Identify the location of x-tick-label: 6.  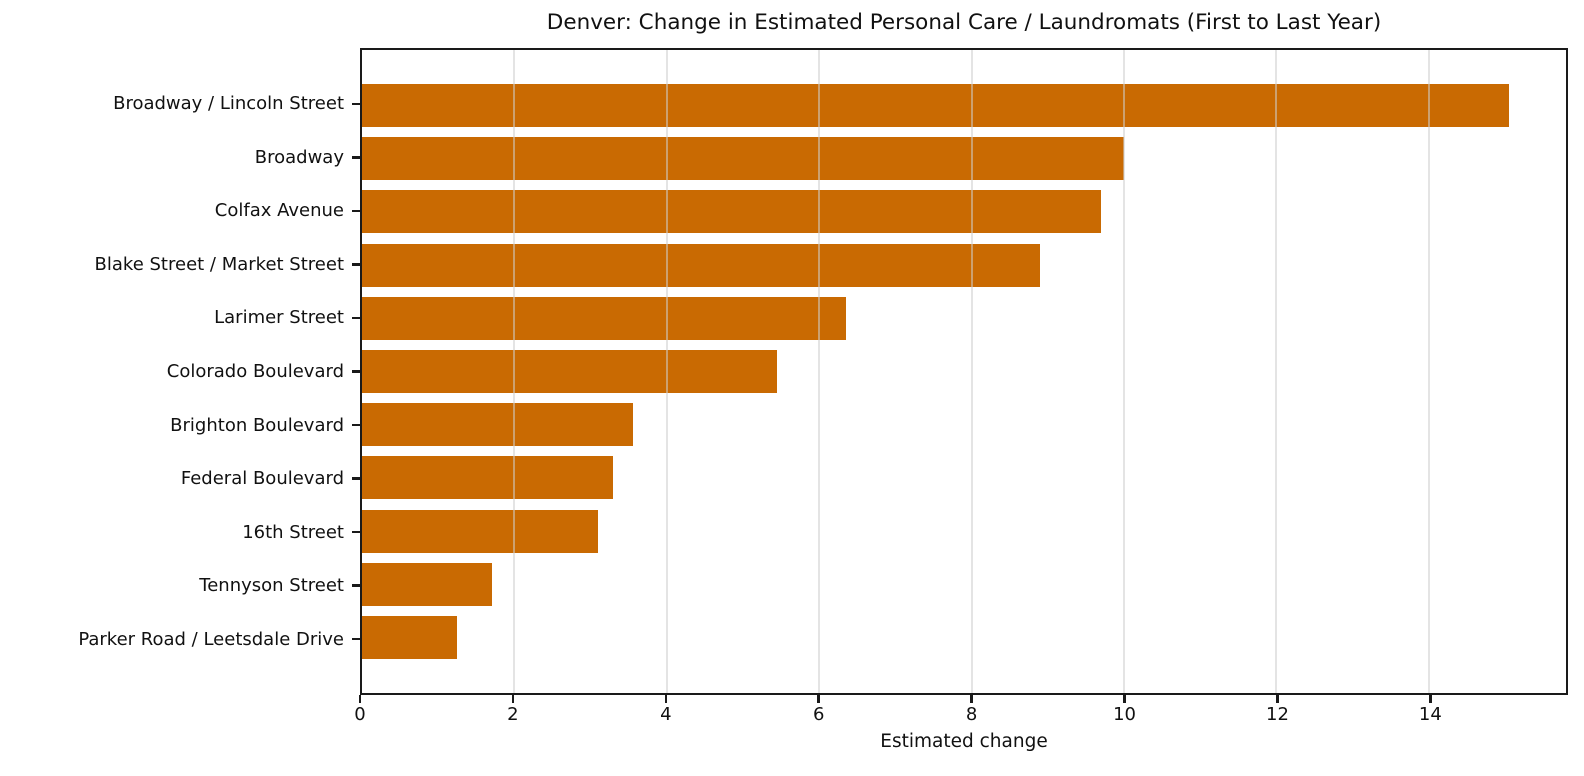
(818, 714).